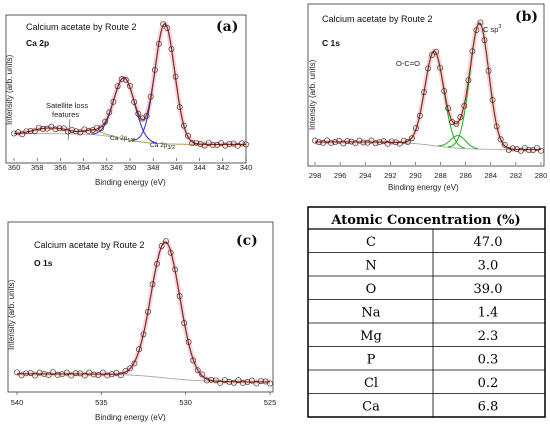 This screenshot has width=550, height=425. Describe the element at coordinates (488, 312) in the screenshot. I see `table-value-3: 1.4` at that location.